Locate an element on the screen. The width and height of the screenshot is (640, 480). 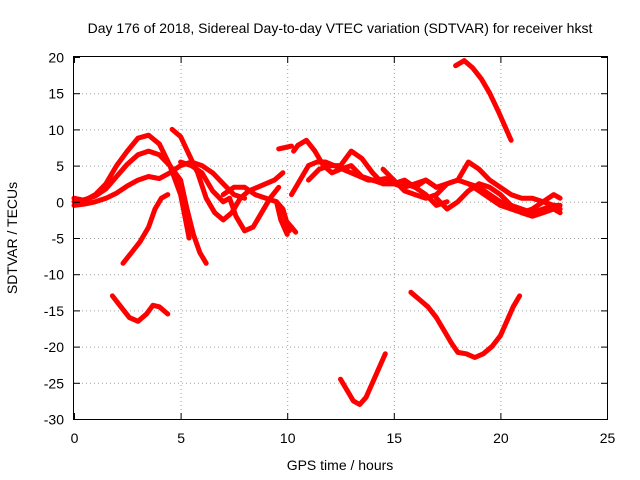
series-line-prn-g is located at coordinates (230, 196).